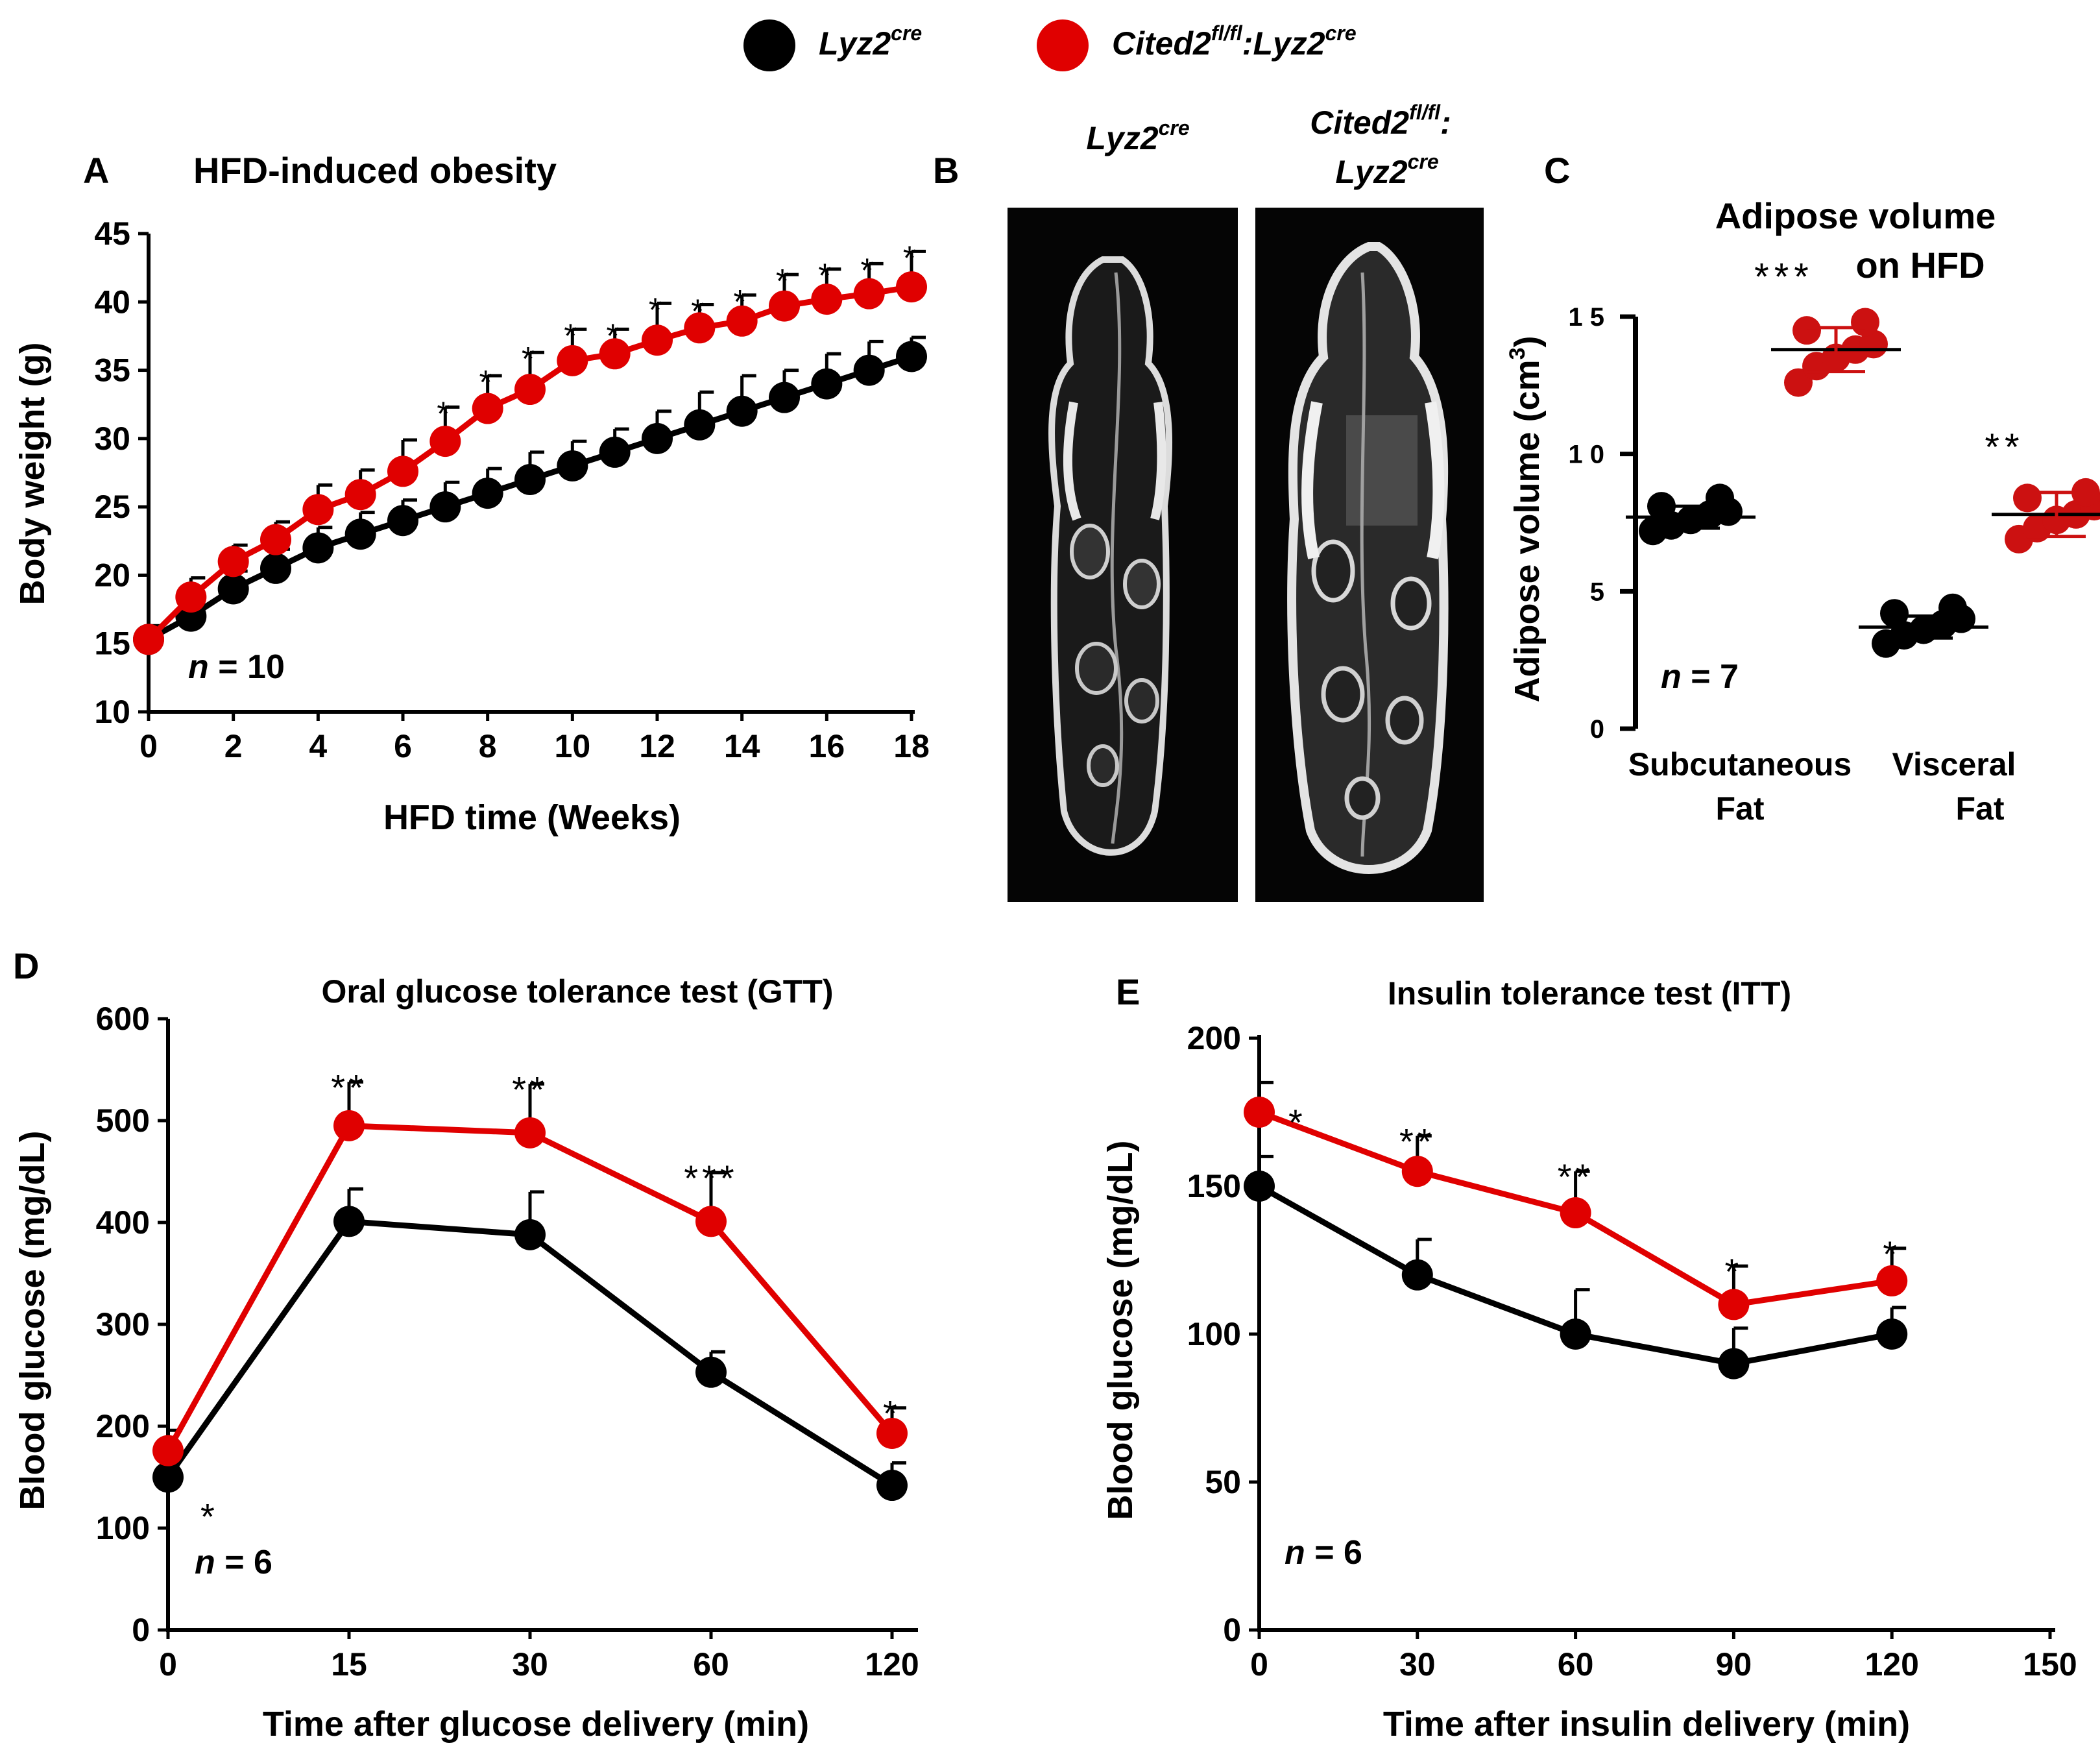 The height and width of the screenshot is (1763, 2100). What do you see at coordinates (1369, 555) in the screenshot?
I see `mri-image-cited2` at bounding box center [1369, 555].